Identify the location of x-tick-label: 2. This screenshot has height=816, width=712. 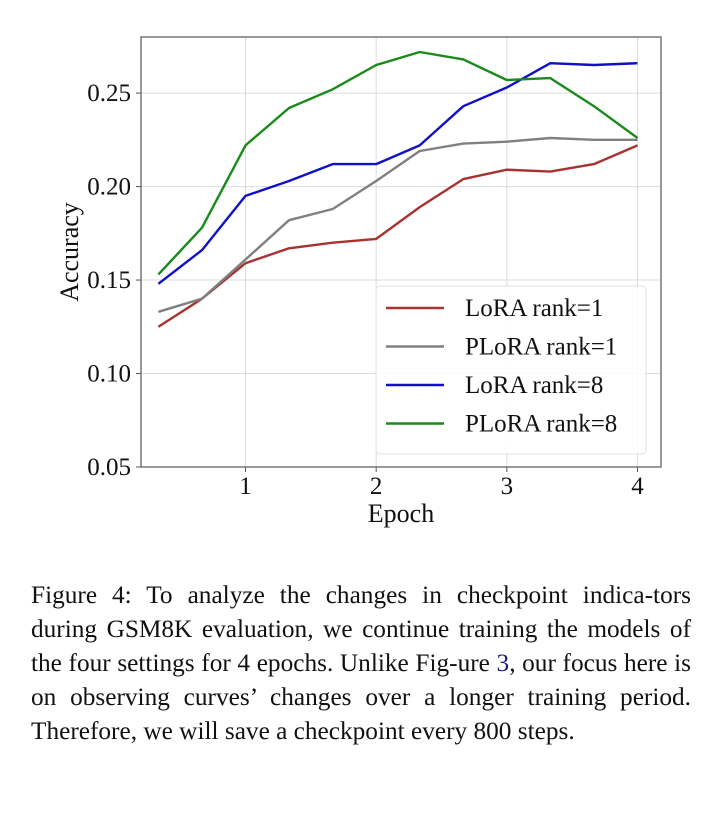
(376, 486).